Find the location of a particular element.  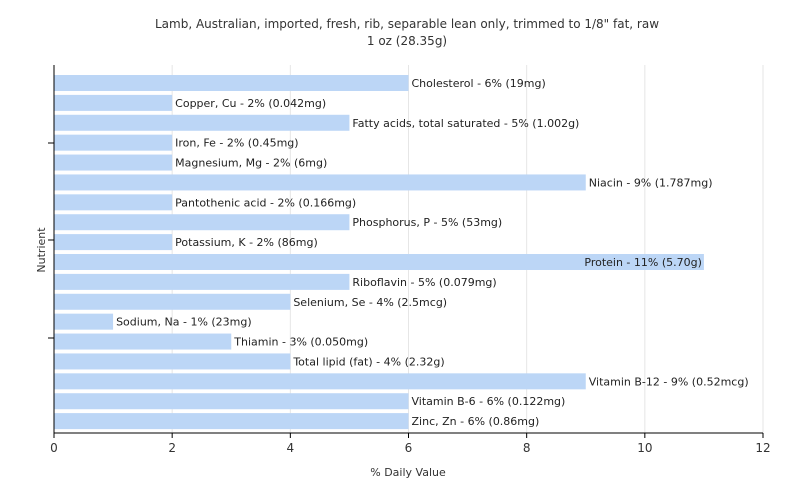

bar-label: Vitamin B-12 - 9% (0.52mcg) is located at coordinates (669, 381).